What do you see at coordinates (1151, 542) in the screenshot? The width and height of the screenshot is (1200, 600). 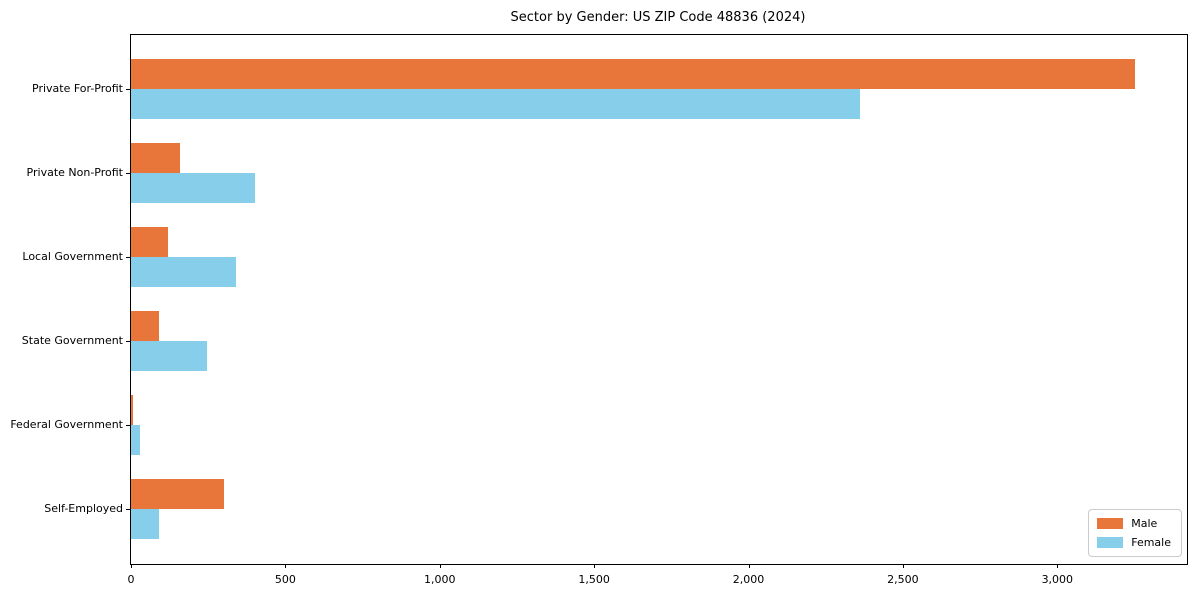 I see `legend-label-female: Female` at bounding box center [1151, 542].